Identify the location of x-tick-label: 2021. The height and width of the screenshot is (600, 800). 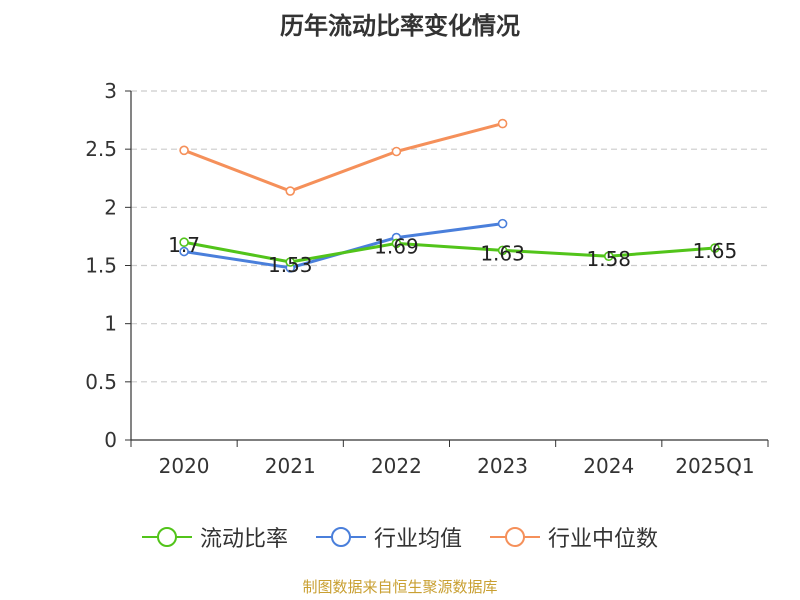
(290, 466).